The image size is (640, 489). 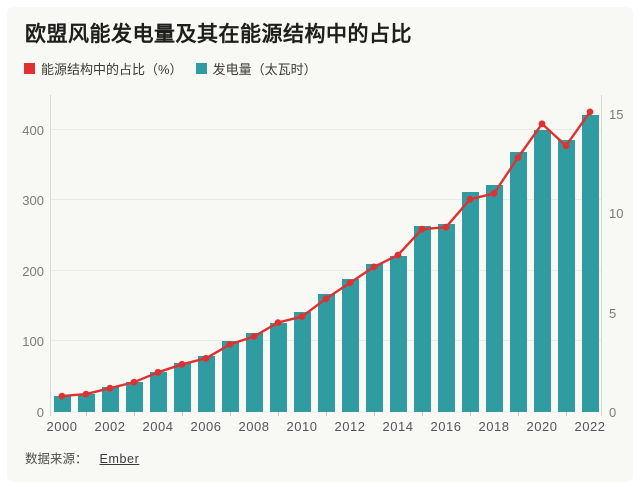 What do you see at coordinates (518, 282) in the screenshot?
I see `generation-bar-2019` at bounding box center [518, 282].